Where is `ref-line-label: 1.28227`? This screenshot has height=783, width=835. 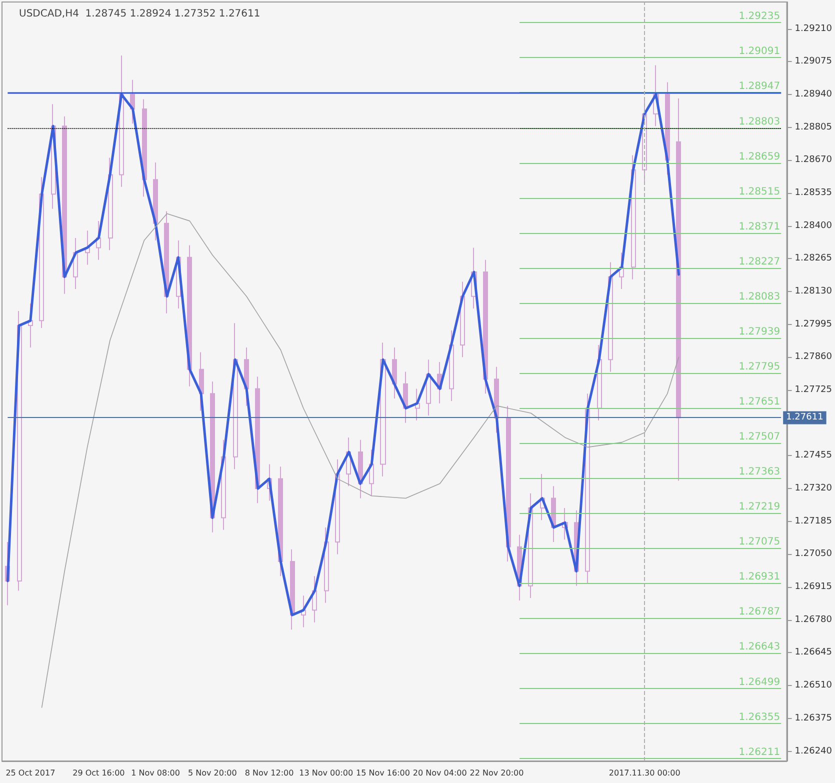 ref-line-label: 1.28227 is located at coordinates (759, 262).